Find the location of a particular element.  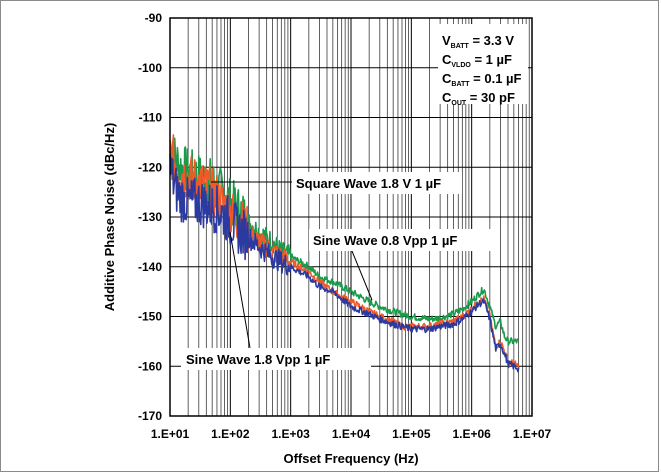

y-tick-label: -90 is located at coordinates (154, 18).